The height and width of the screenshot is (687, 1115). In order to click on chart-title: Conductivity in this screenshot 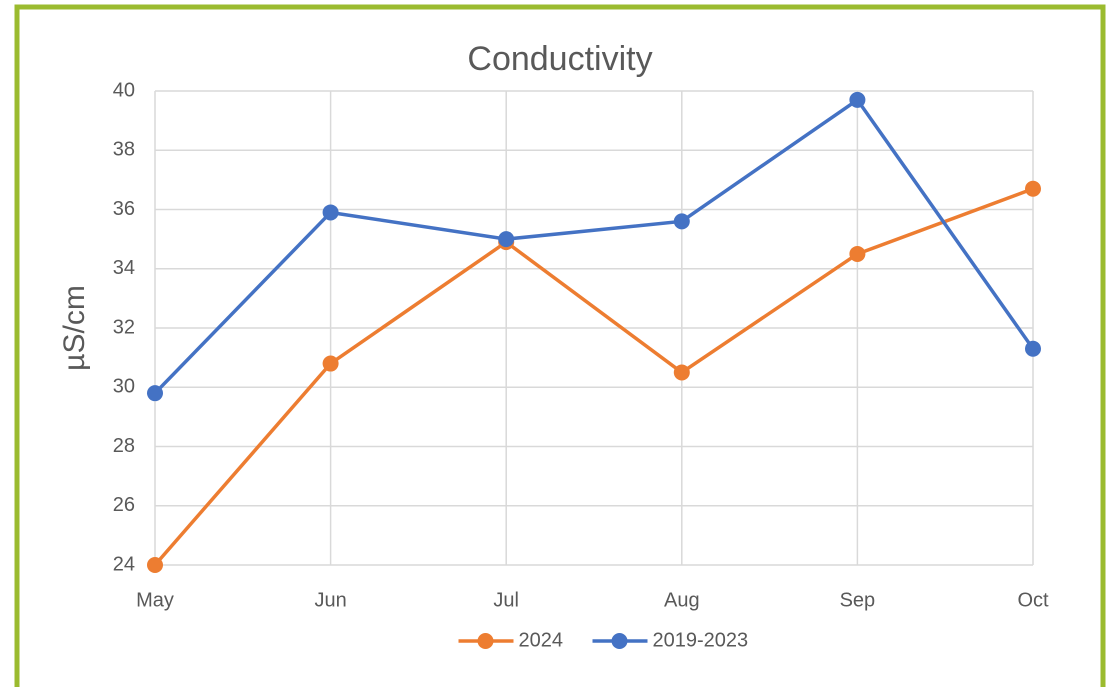, I will do `click(559, 59)`.